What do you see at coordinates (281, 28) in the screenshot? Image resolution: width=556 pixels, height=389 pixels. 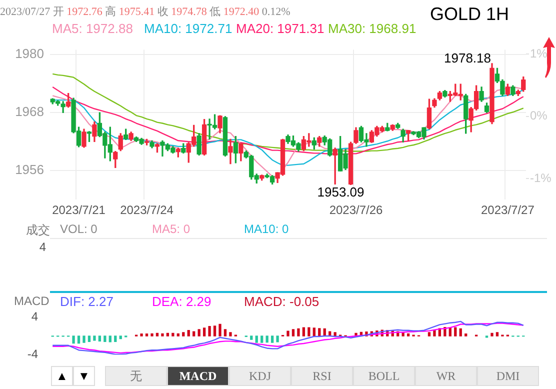 I see `text: MA20: 1971.31` at bounding box center [281, 28].